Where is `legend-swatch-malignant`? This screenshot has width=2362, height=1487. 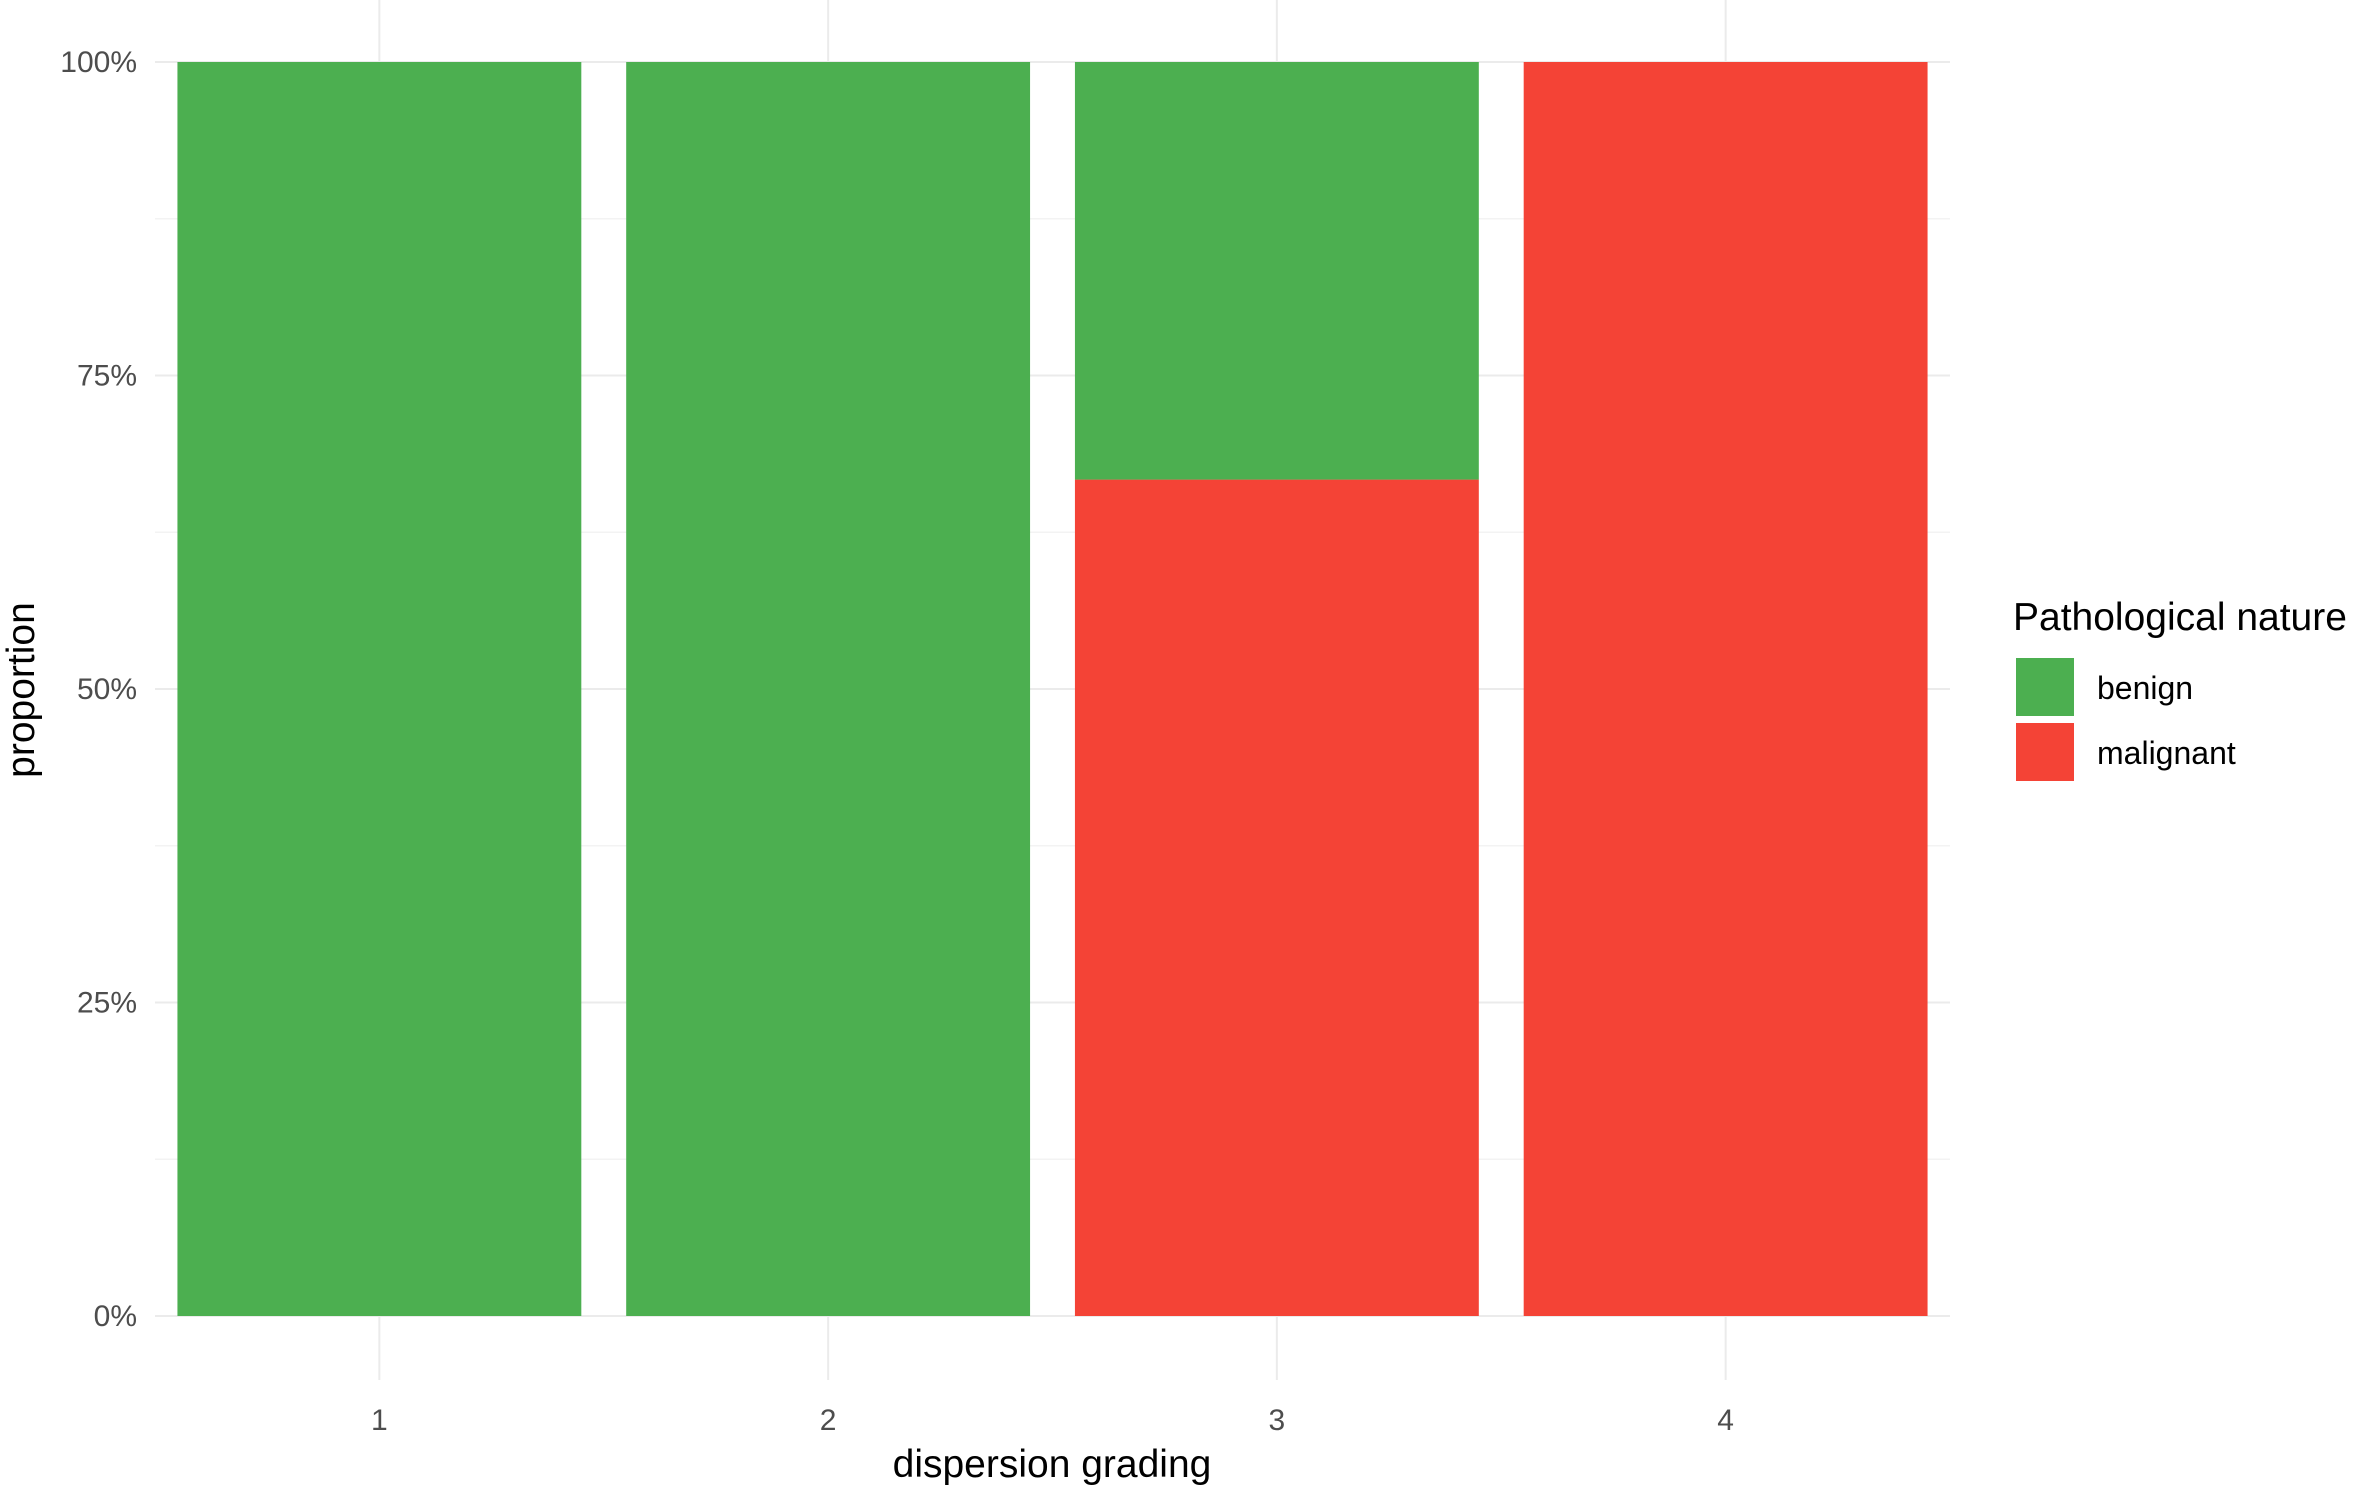 legend-swatch-malignant is located at coordinates (2045, 752).